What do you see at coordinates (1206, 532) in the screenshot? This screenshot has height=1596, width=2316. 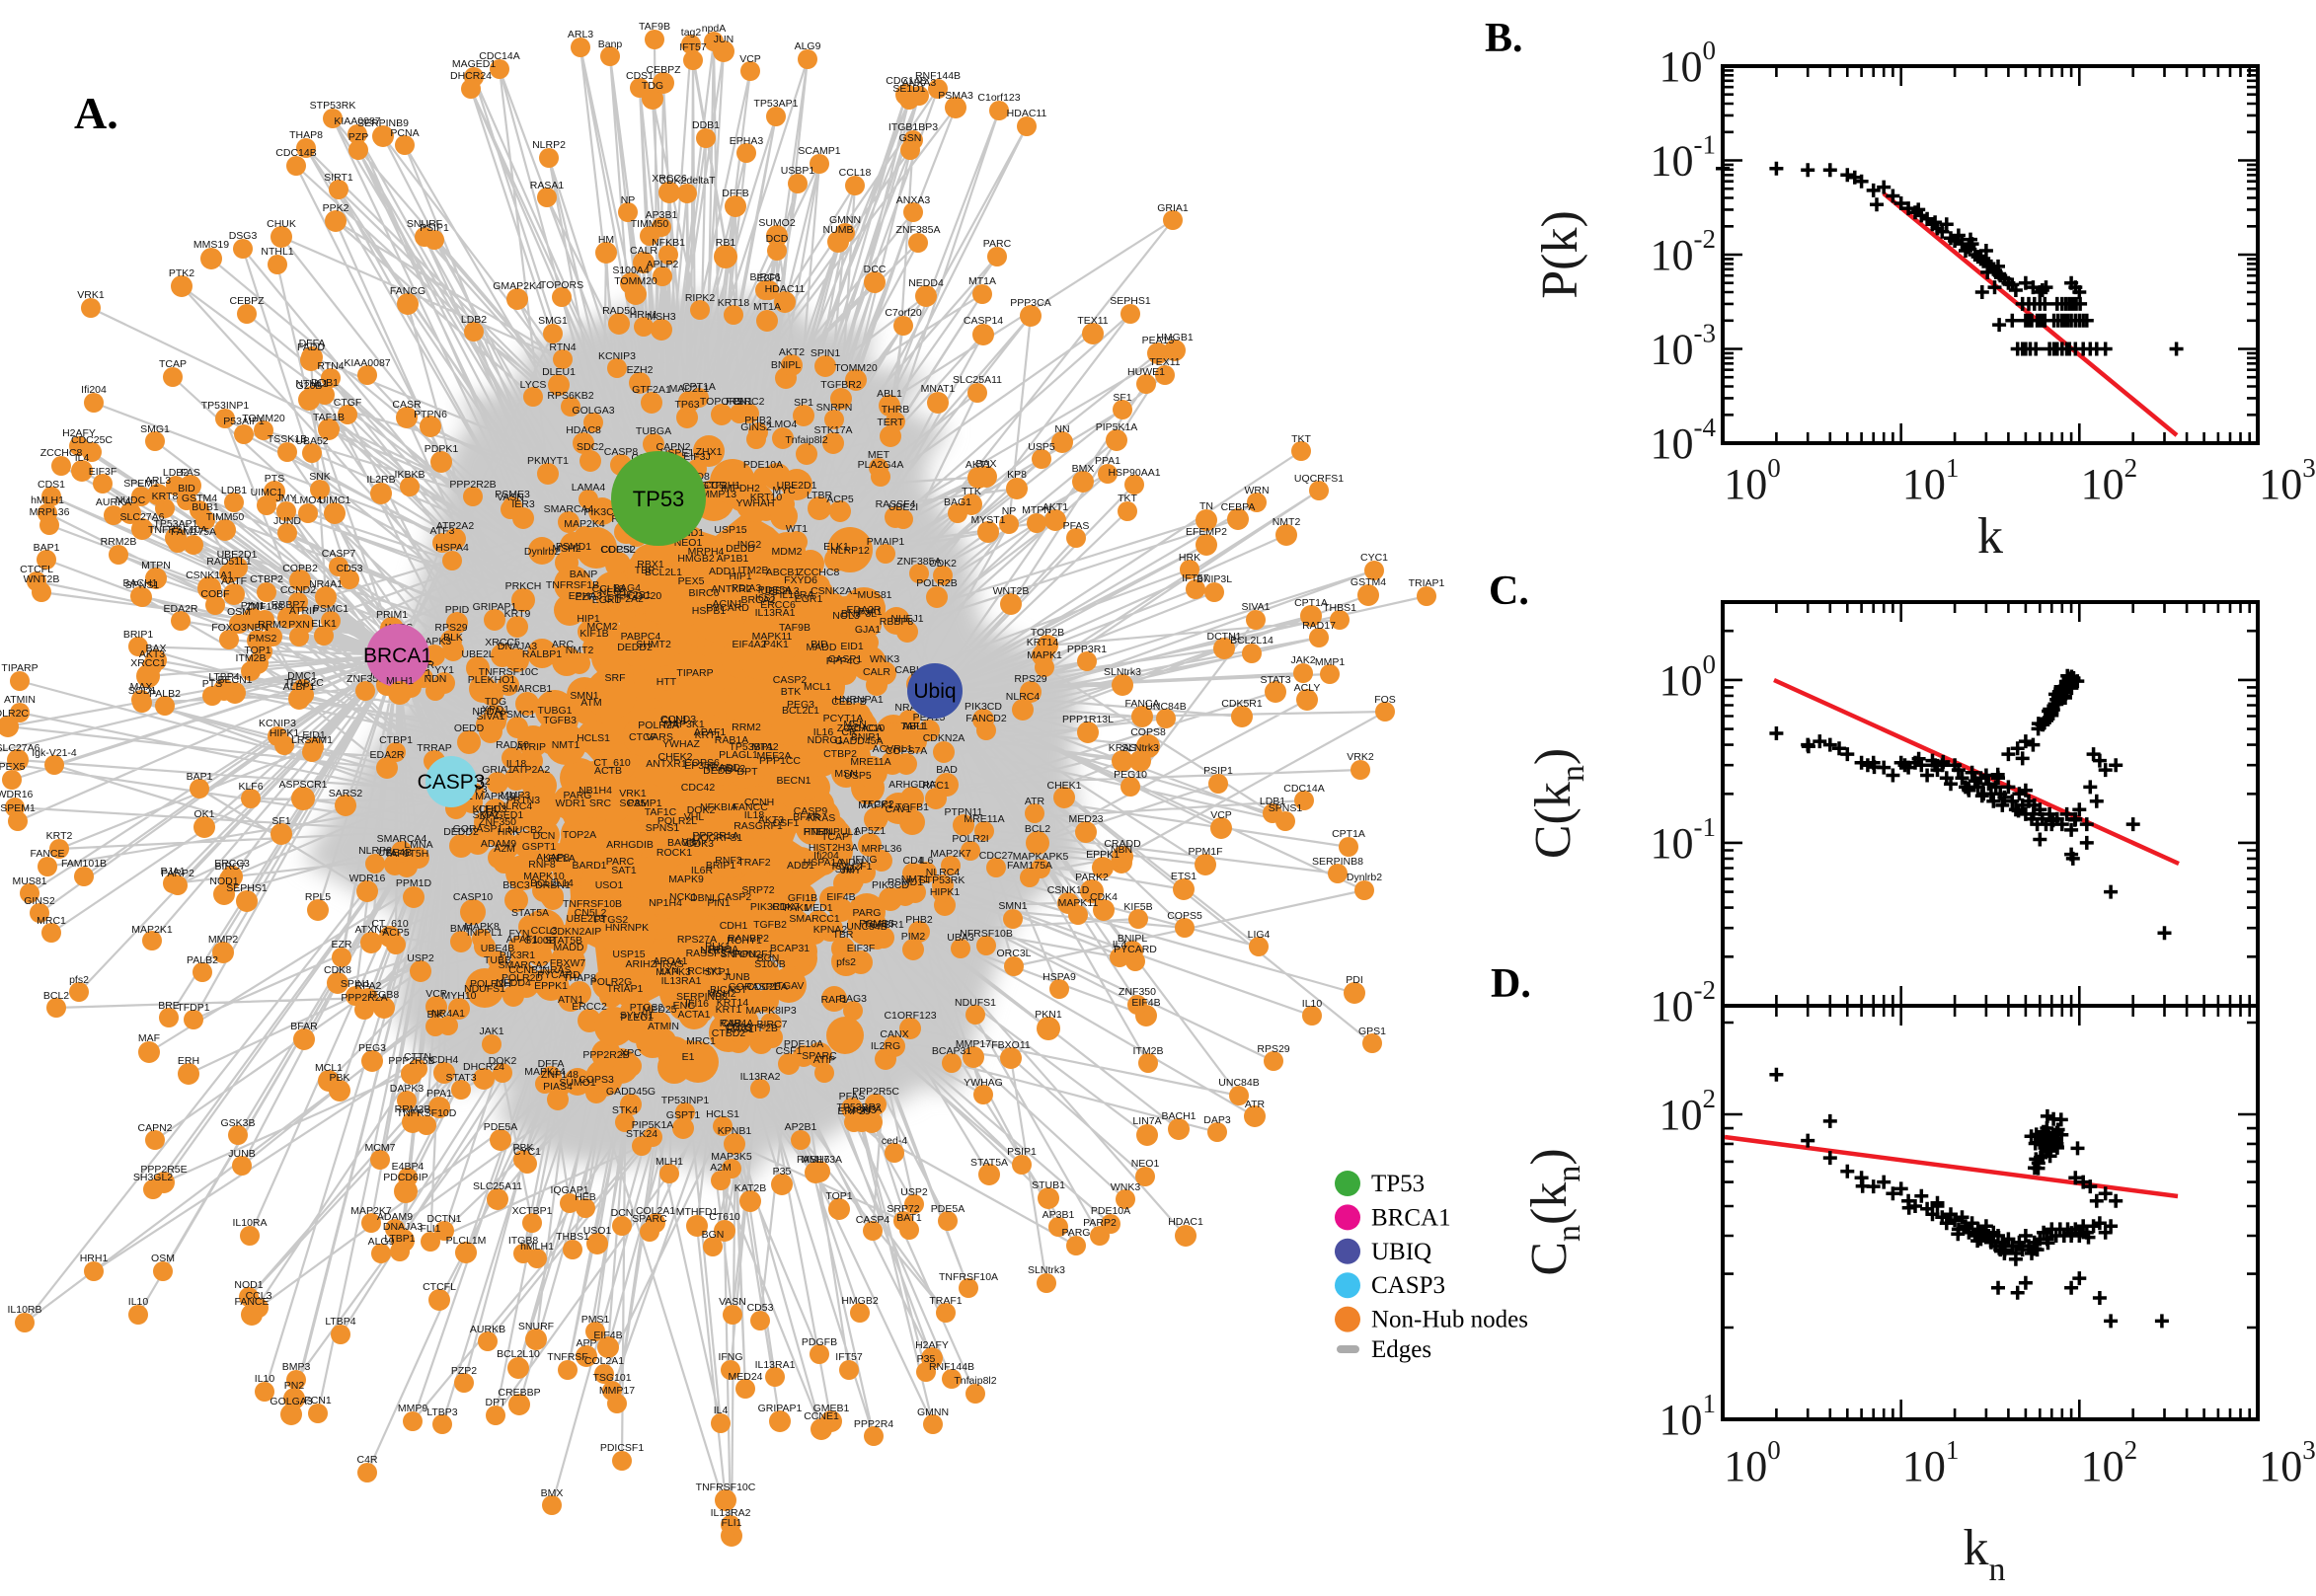 I see `svg-text: EFEMP2` at bounding box center [1206, 532].